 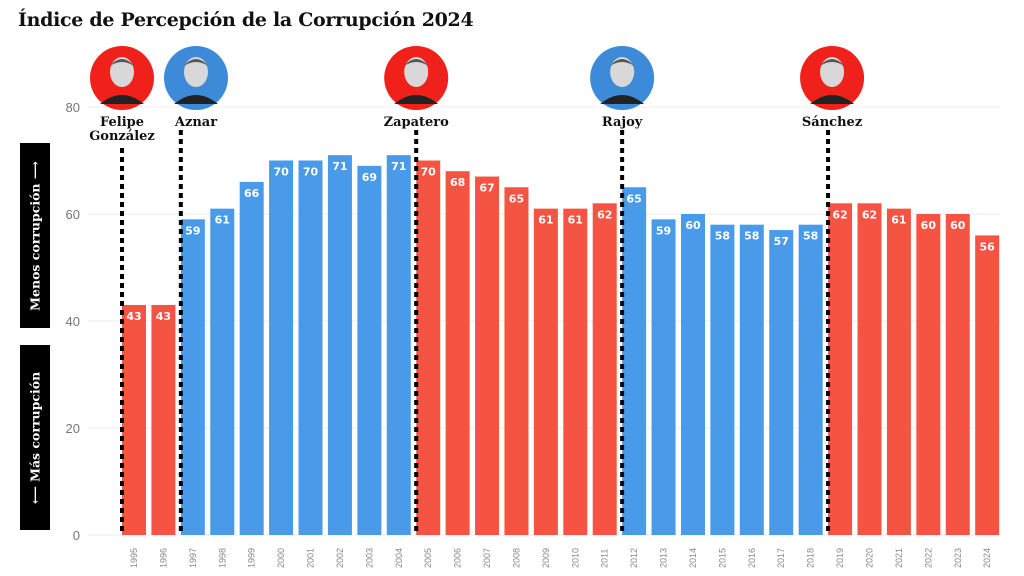 What do you see at coordinates (840, 558) in the screenshot?
I see `x-tick-label: 2019` at bounding box center [840, 558].